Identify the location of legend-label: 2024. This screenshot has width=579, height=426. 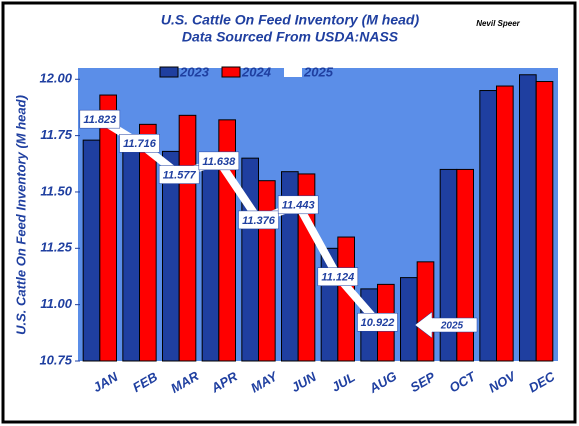
(256, 71).